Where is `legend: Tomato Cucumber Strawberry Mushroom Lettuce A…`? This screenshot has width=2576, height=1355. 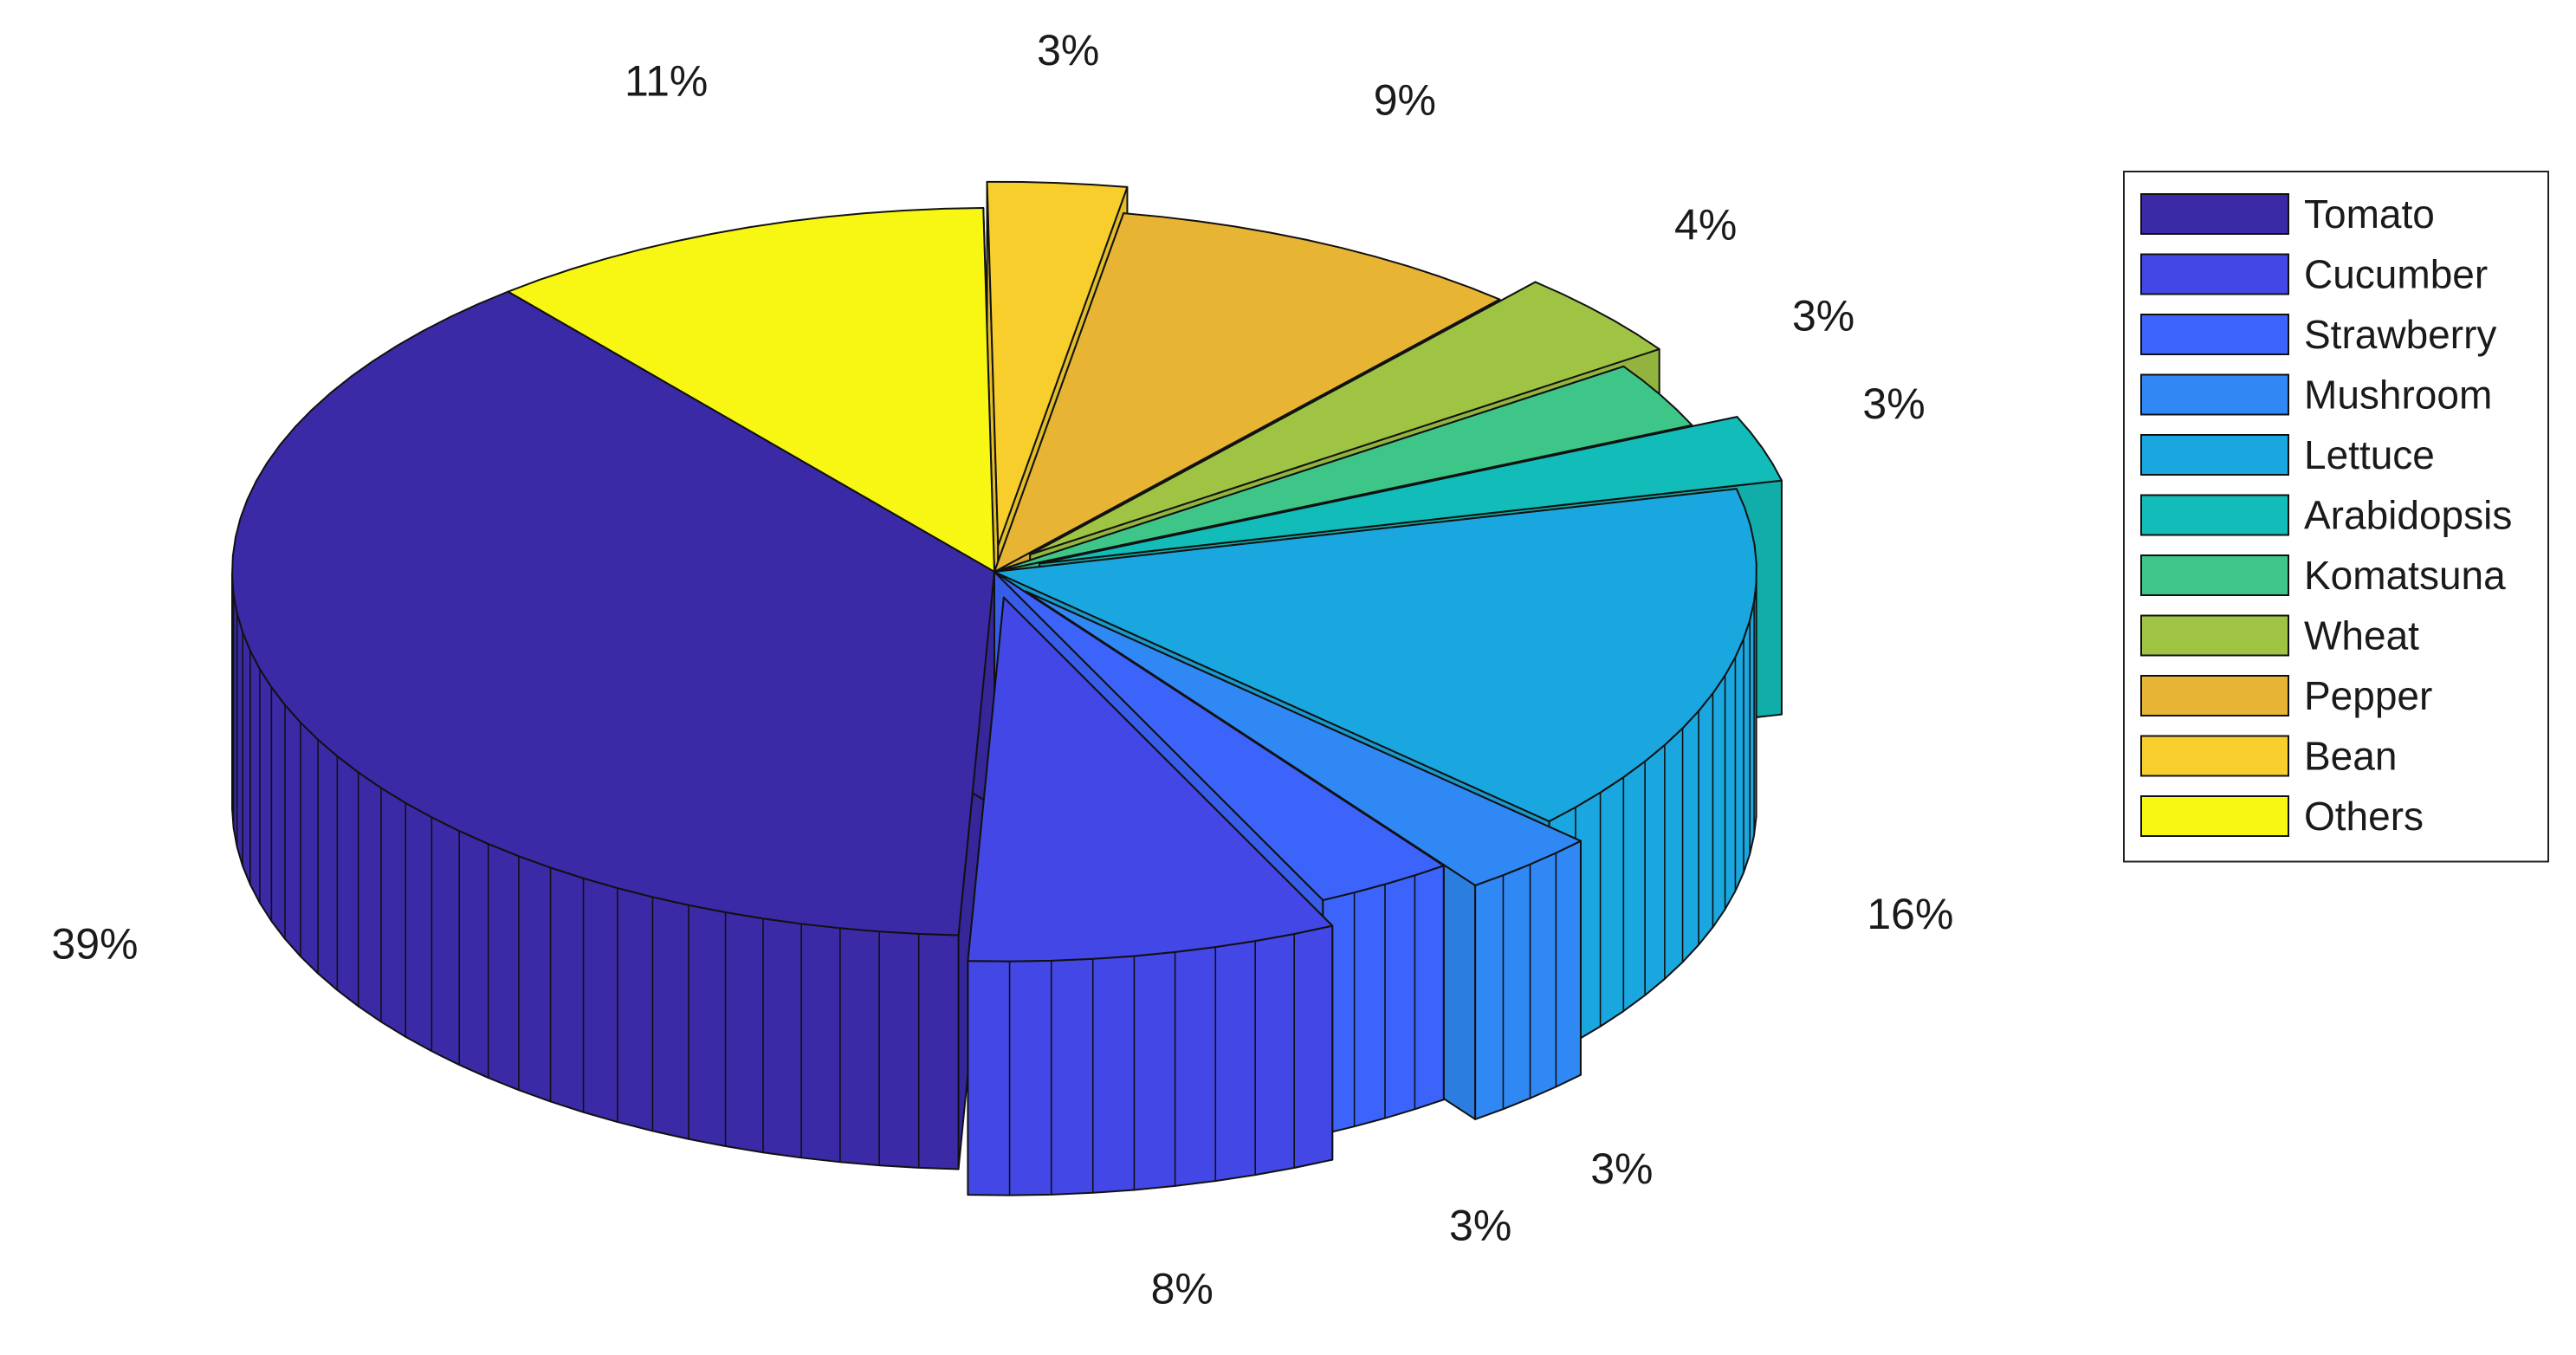 legend: Tomato Cucumber Strawberry Mushroom Lettuce A… is located at coordinates (2336, 517).